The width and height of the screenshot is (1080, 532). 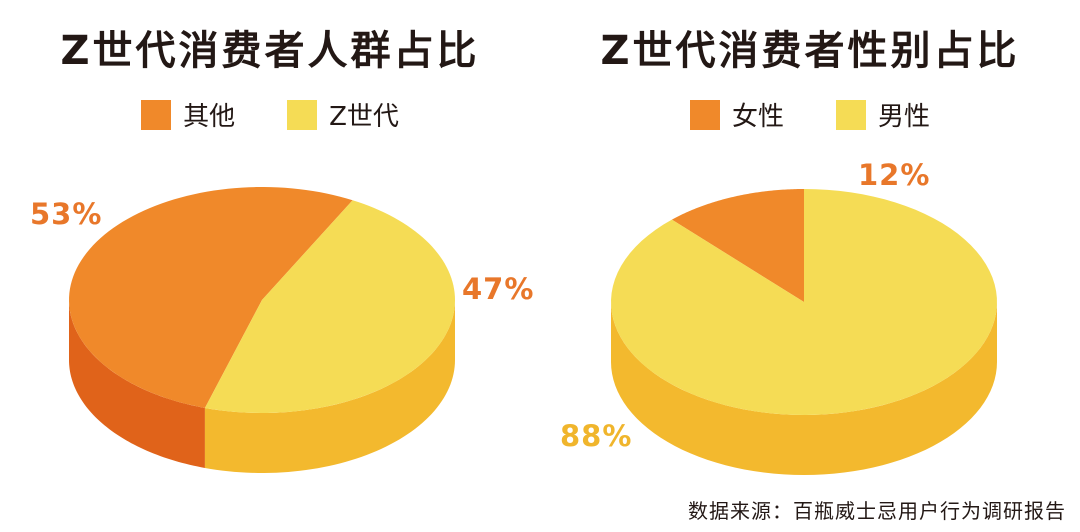 I want to click on slice-percent-label: 88%, so click(x=596, y=436).